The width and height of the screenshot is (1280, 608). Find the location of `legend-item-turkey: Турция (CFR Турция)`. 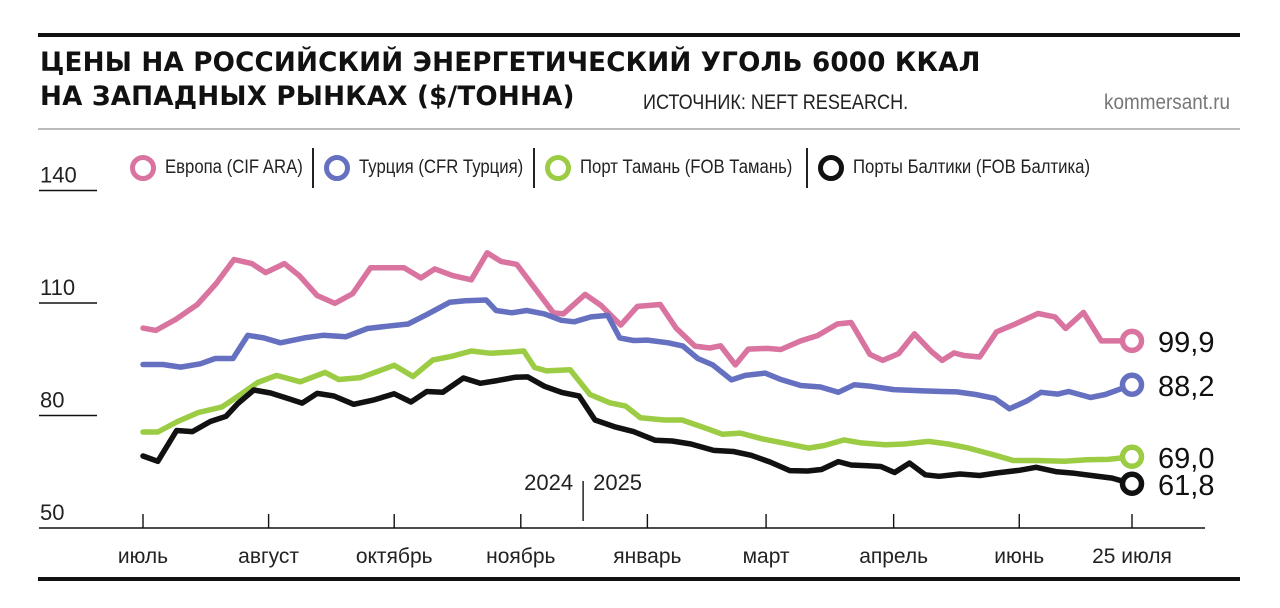

legend-item-turkey: Турция (CFR Турция) is located at coordinates (434, 168).